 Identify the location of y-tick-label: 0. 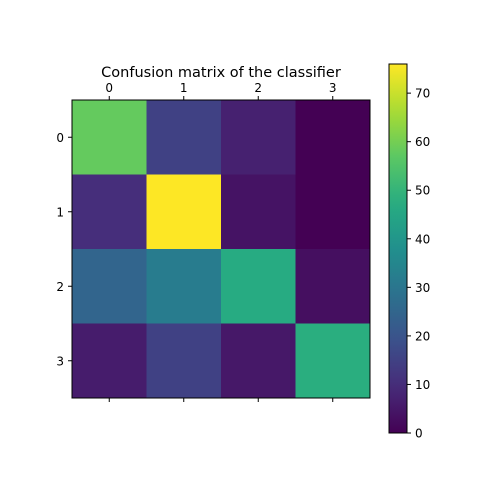
(60, 138).